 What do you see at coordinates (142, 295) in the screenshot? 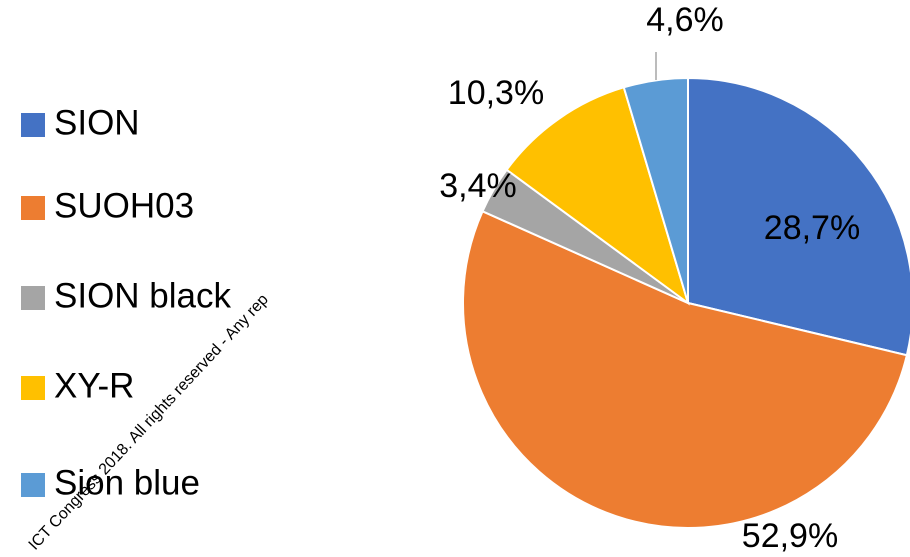
I see `legend-label: SION black` at bounding box center [142, 295].